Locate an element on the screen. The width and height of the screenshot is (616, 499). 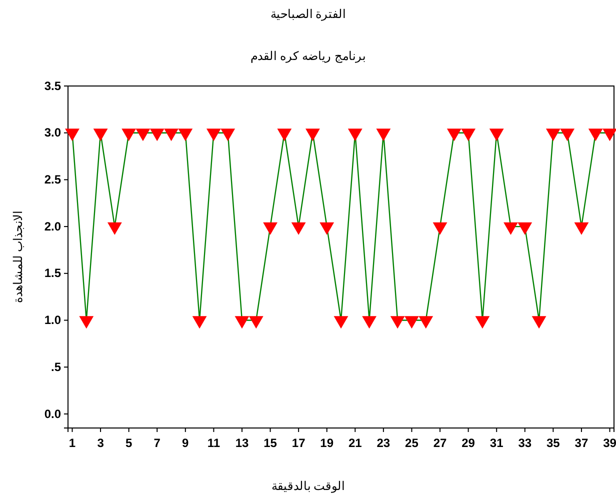
x-axis-title: الوقت بالدقيقة is located at coordinates (308, 486).